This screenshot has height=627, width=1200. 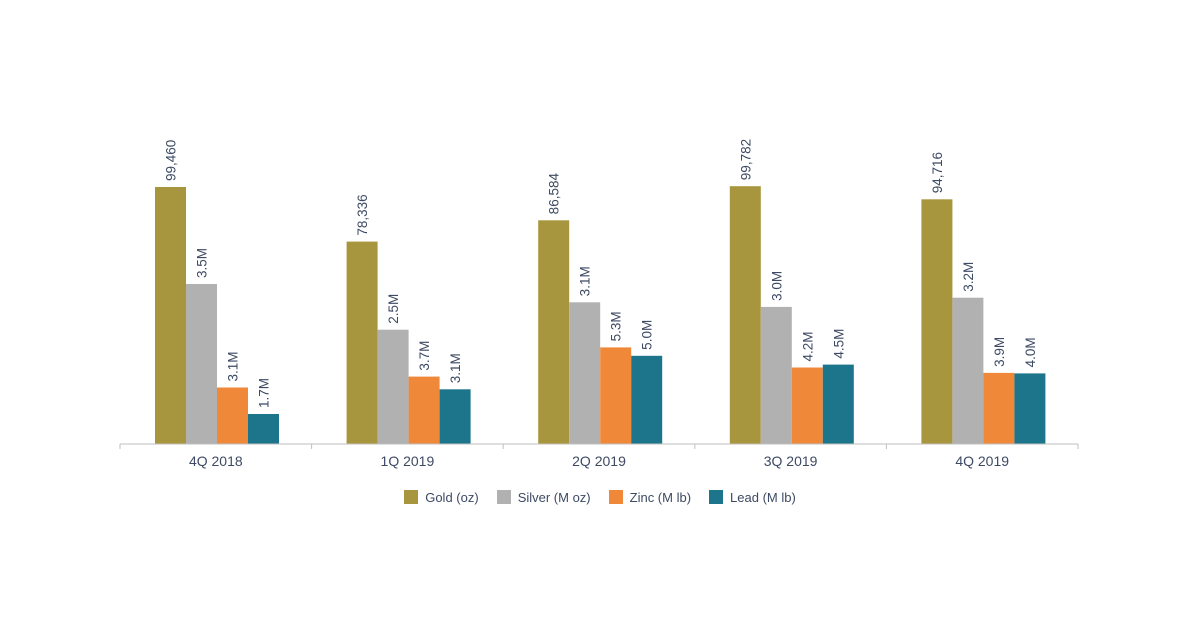 I want to click on data-label-silver-3: 3.1M, so click(x=585, y=281).